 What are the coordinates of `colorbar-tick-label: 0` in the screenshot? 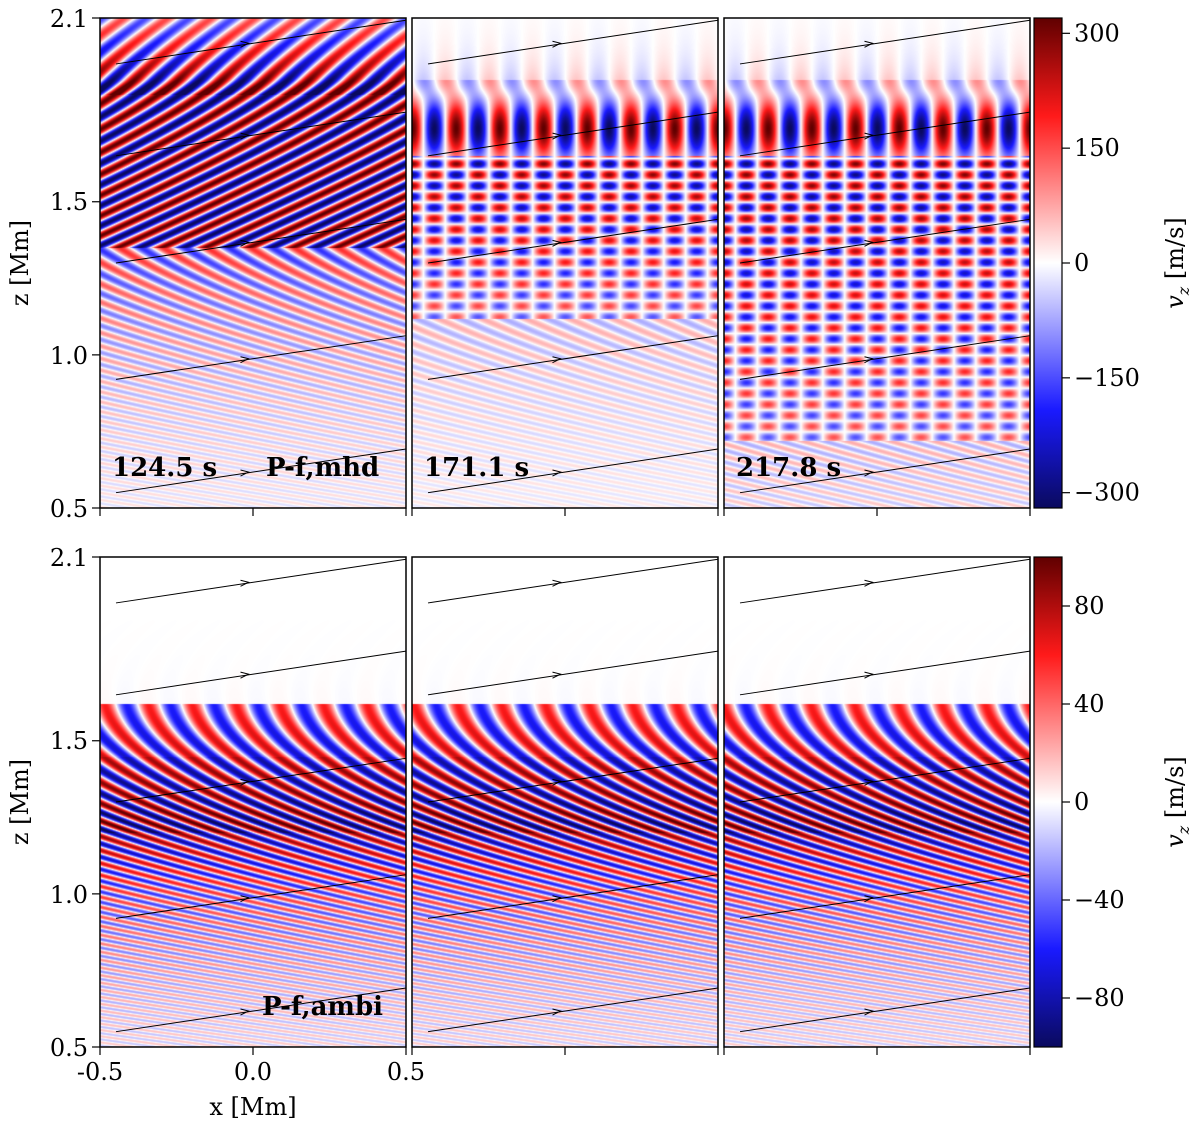 It's located at (1081, 802).